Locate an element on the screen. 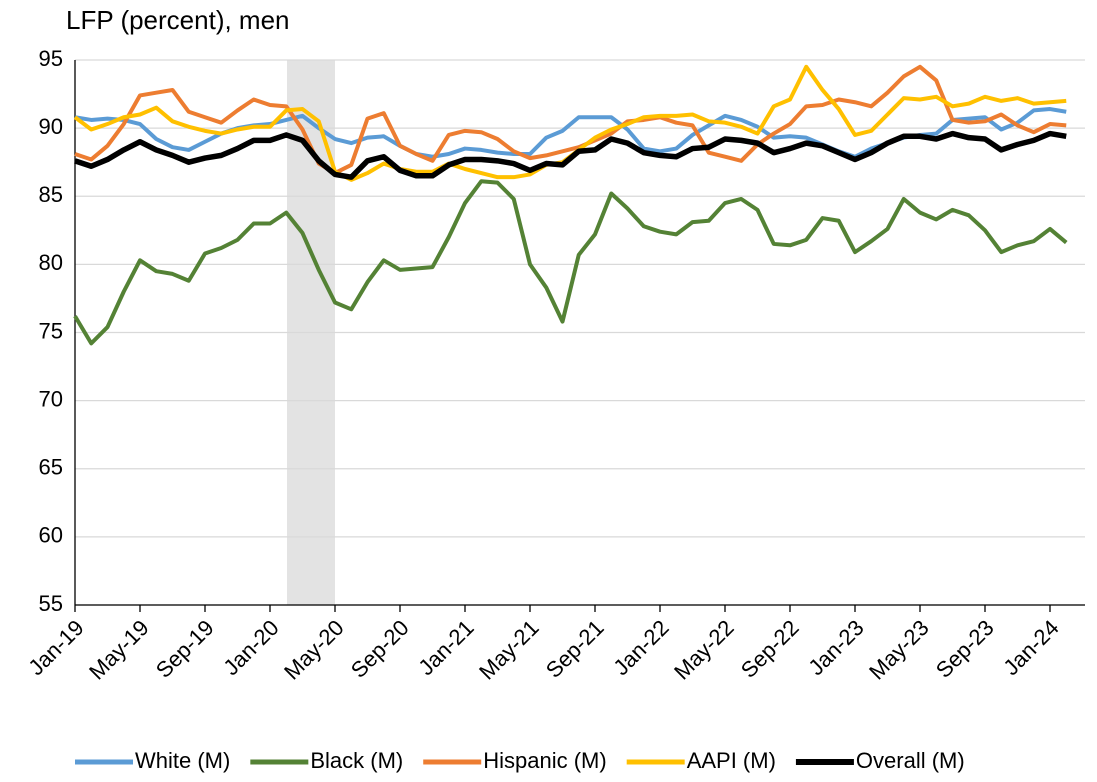 The height and width of the screenshot is (782, 1097). y-tick-label: 95 is located at coordinates (51, 58).